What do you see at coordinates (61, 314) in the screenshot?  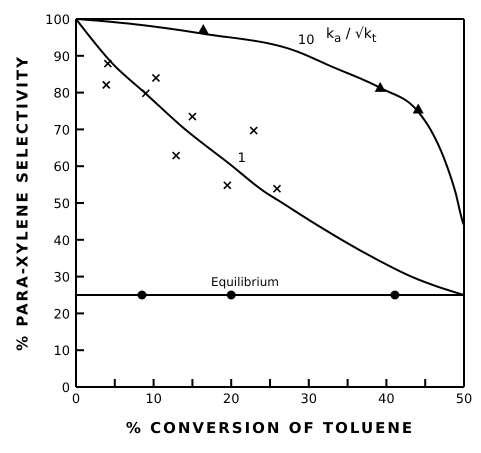 I see `y-tick-label: 20` at bounding box center [61, 314].